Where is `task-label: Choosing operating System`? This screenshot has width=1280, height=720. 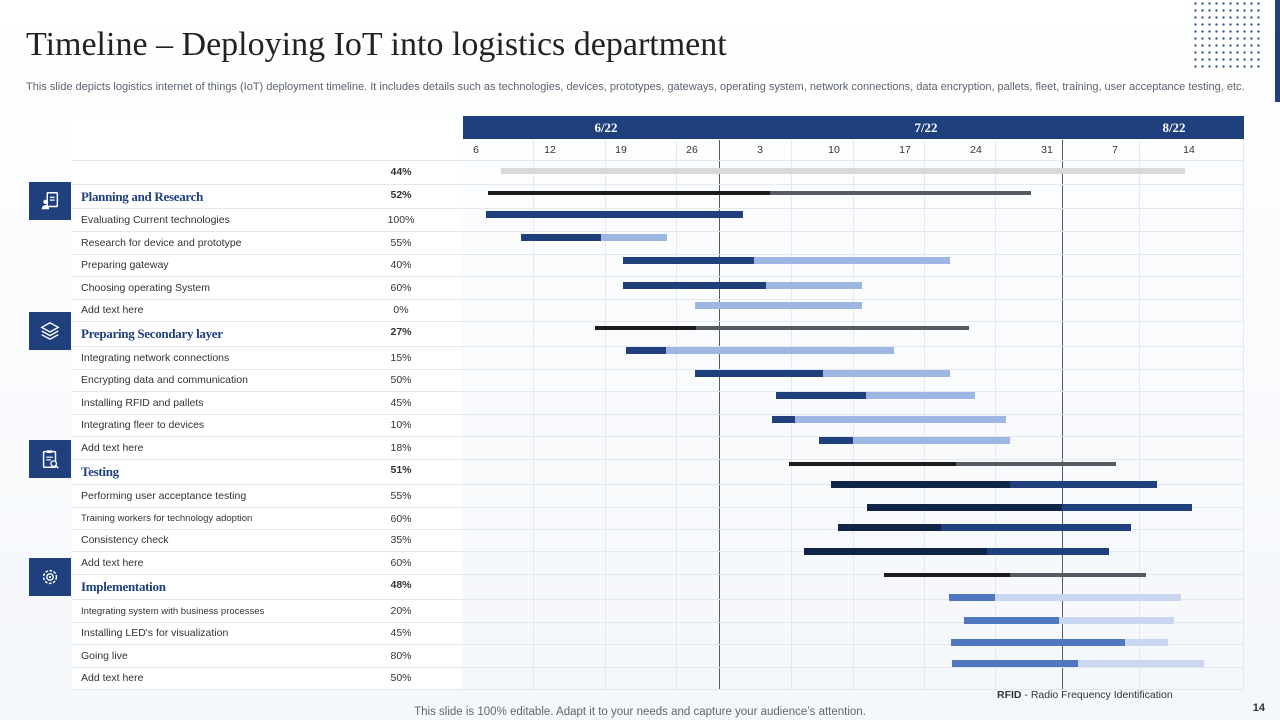 task-label: Choosing operating System is located at coordinates (145, 288).